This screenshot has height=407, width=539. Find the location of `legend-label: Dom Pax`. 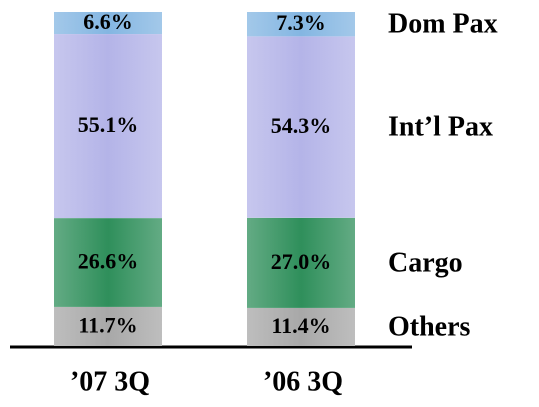

legend-label: Dom Pax is located at coordinates (443, 24).